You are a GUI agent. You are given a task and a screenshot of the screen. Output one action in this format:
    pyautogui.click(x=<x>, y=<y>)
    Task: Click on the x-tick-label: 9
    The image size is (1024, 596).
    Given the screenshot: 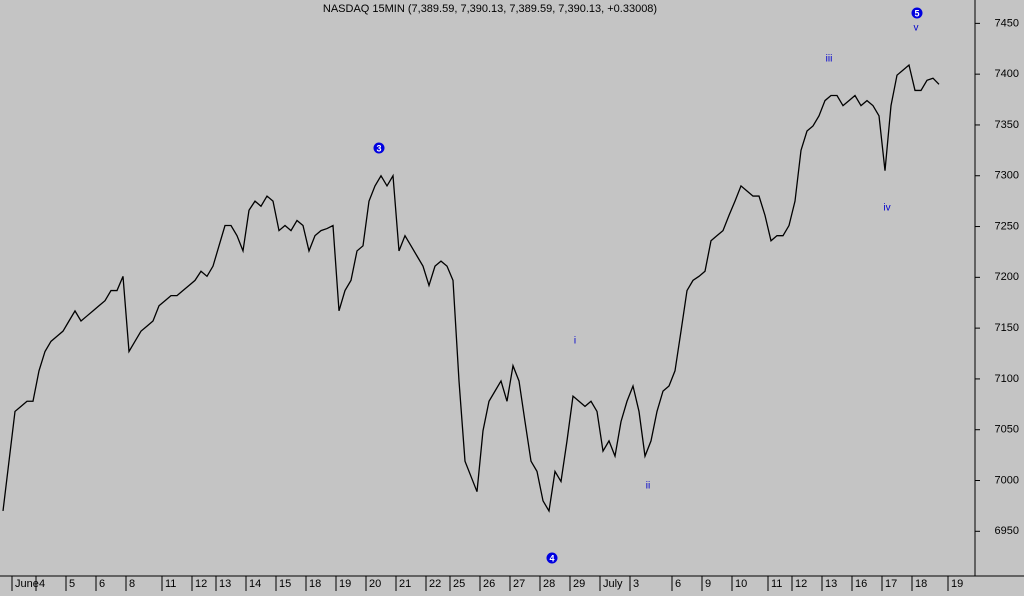 What is the action you would take?
    pyautogui.click(x=708, y=584)
    